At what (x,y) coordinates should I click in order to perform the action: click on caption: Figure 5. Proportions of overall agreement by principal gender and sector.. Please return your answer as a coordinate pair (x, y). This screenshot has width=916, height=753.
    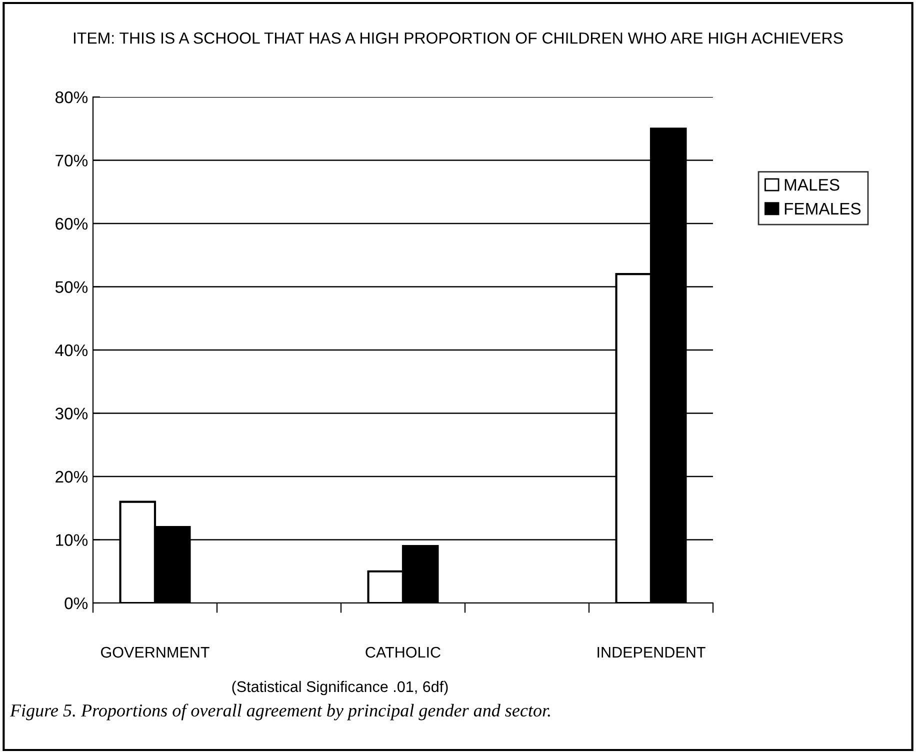
    Looking at the image, I should click on (280, 712).